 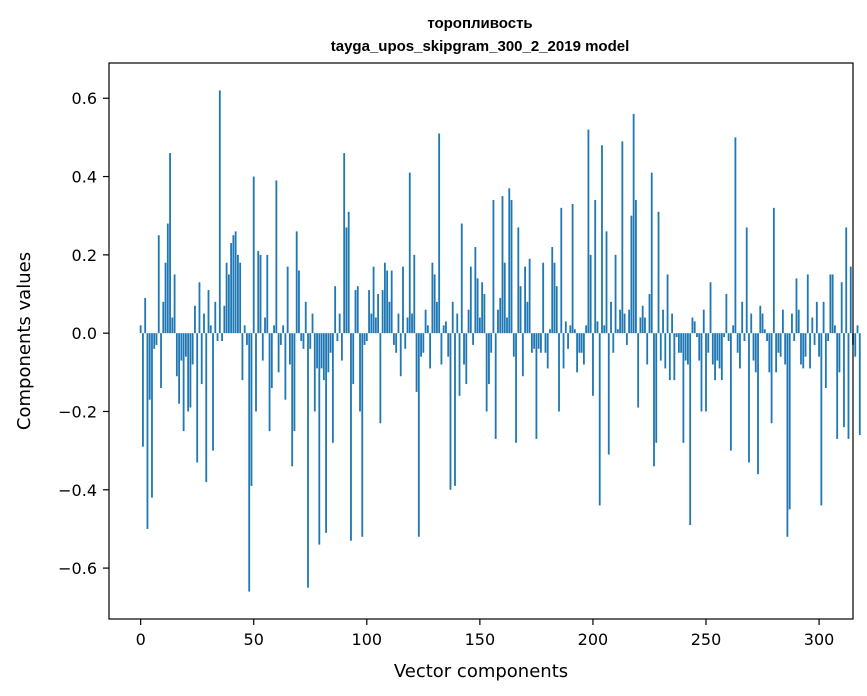 What do you see at coordinates (480, 639) in the screenshot?
I see `x-tick-label: 150` at bounding box center [480, 639].